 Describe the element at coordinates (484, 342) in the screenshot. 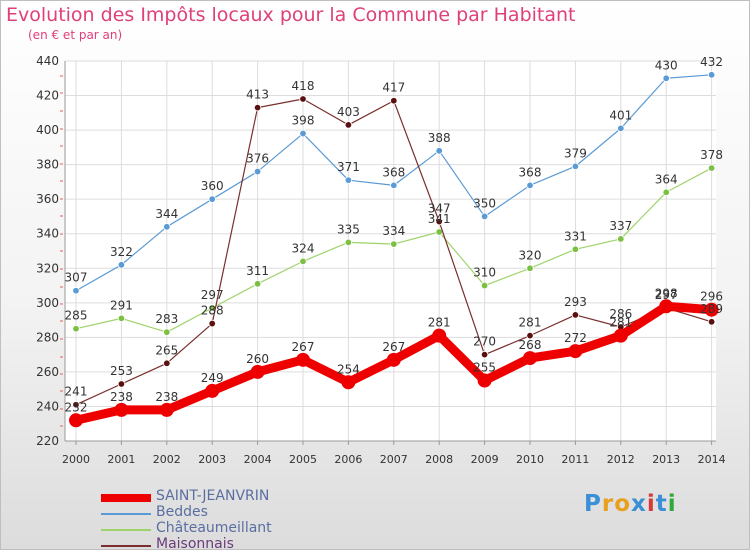

I see `data-label: 270` at that location.